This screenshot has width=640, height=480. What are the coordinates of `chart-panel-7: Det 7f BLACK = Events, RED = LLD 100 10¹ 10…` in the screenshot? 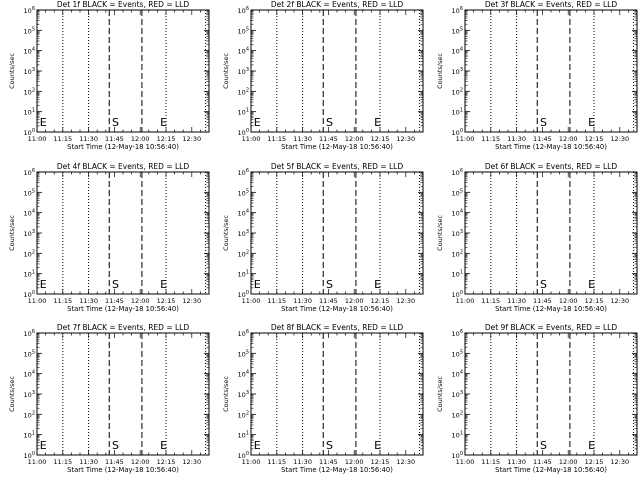 It's located at (109, 398).